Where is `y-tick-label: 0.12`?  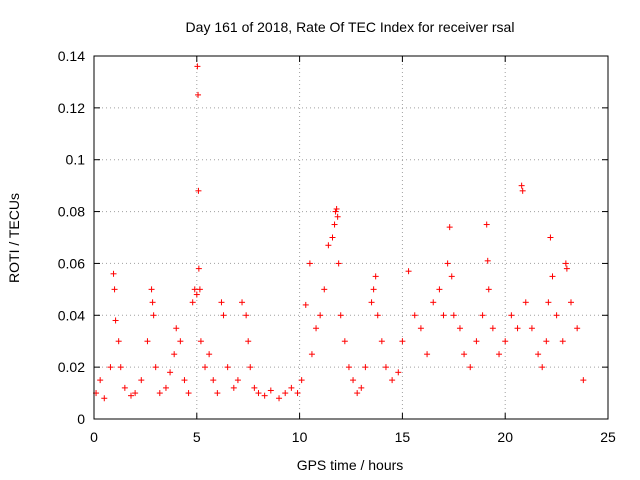 y-tick-label: 0.12 is located at coordinates (71, 108).